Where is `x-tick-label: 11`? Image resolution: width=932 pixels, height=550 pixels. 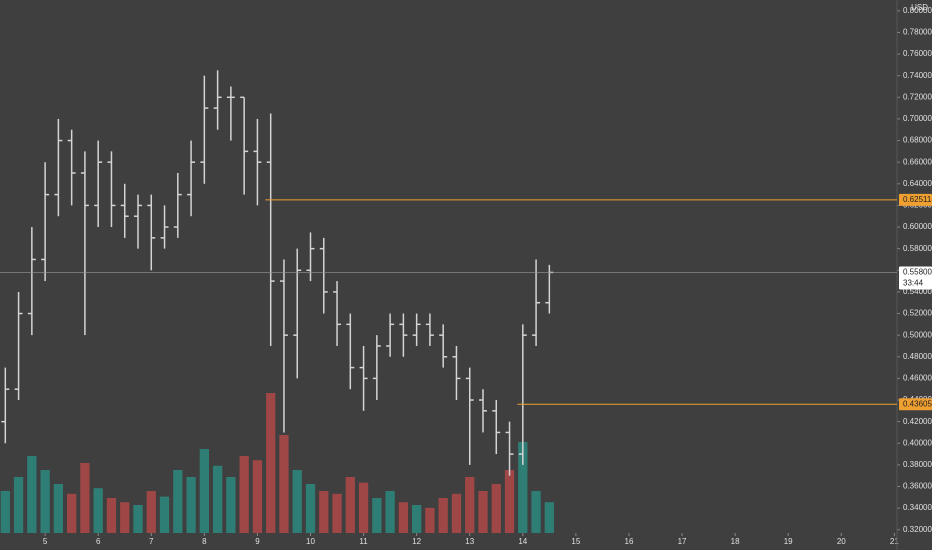
x-tick-label: 11 is located at coordinates (363, 541).